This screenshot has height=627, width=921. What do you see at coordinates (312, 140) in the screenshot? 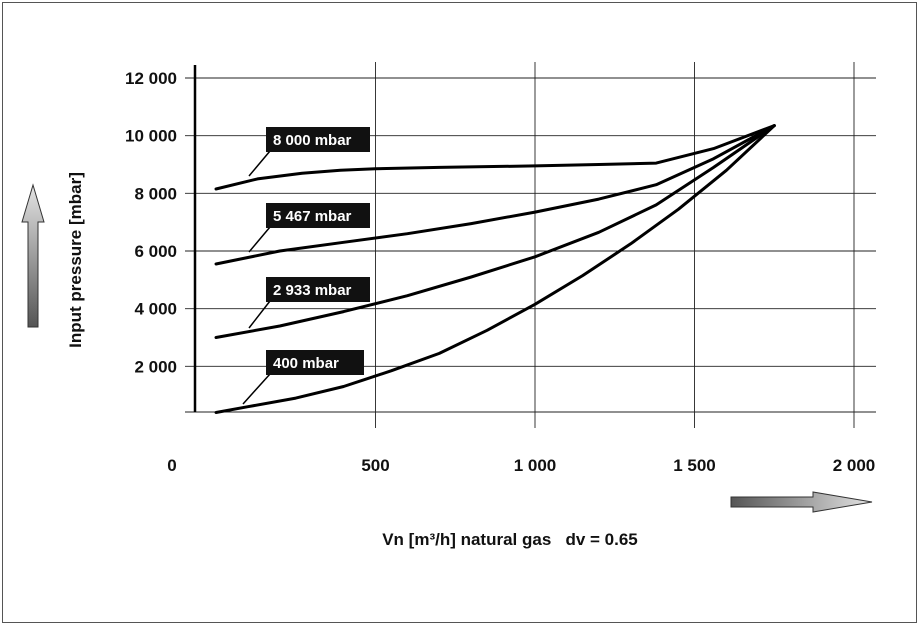
I see `series-label-text: 8 000 mbar` at bounding box center [312, 140].